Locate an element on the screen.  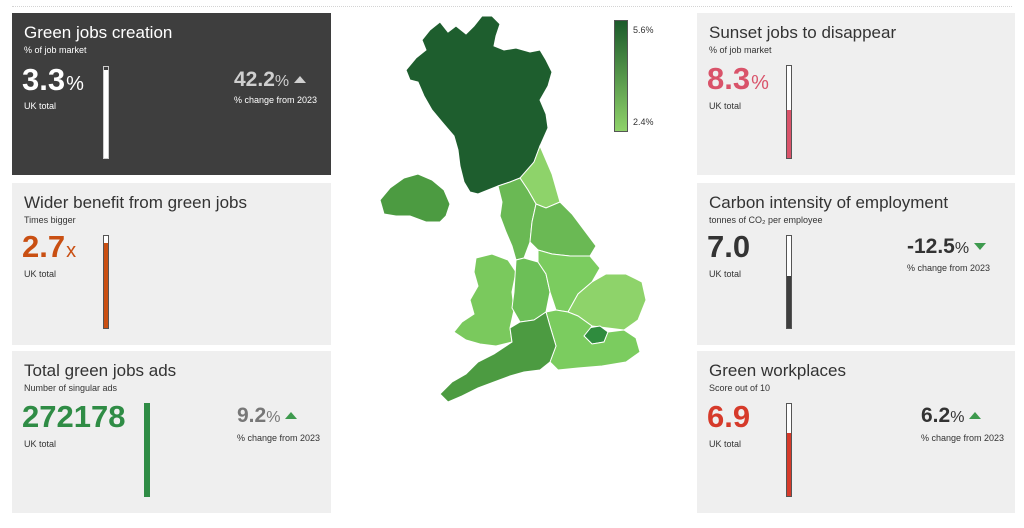
card-value: 8.3% is located at coordinates (738, 81).